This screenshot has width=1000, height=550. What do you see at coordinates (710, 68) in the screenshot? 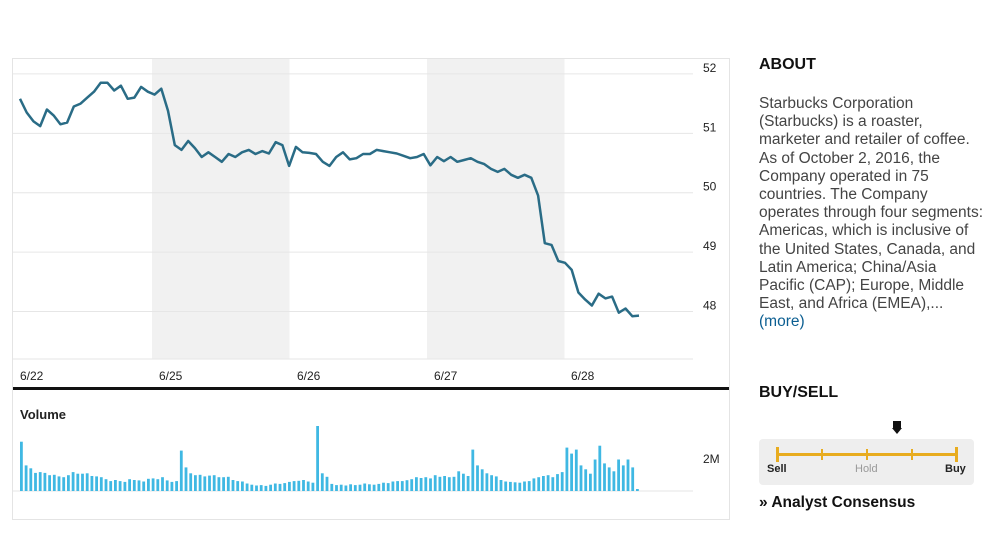
I see `y-tick-label: 52` at bounding box center [710, 68].